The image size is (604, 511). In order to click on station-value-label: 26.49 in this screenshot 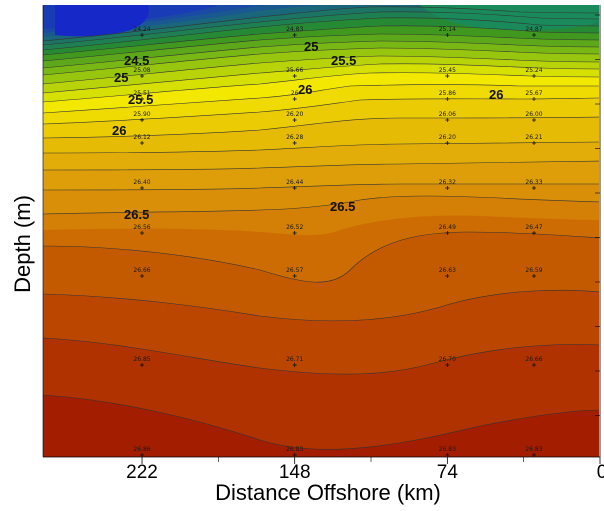, I will do `click(447, 227)`.